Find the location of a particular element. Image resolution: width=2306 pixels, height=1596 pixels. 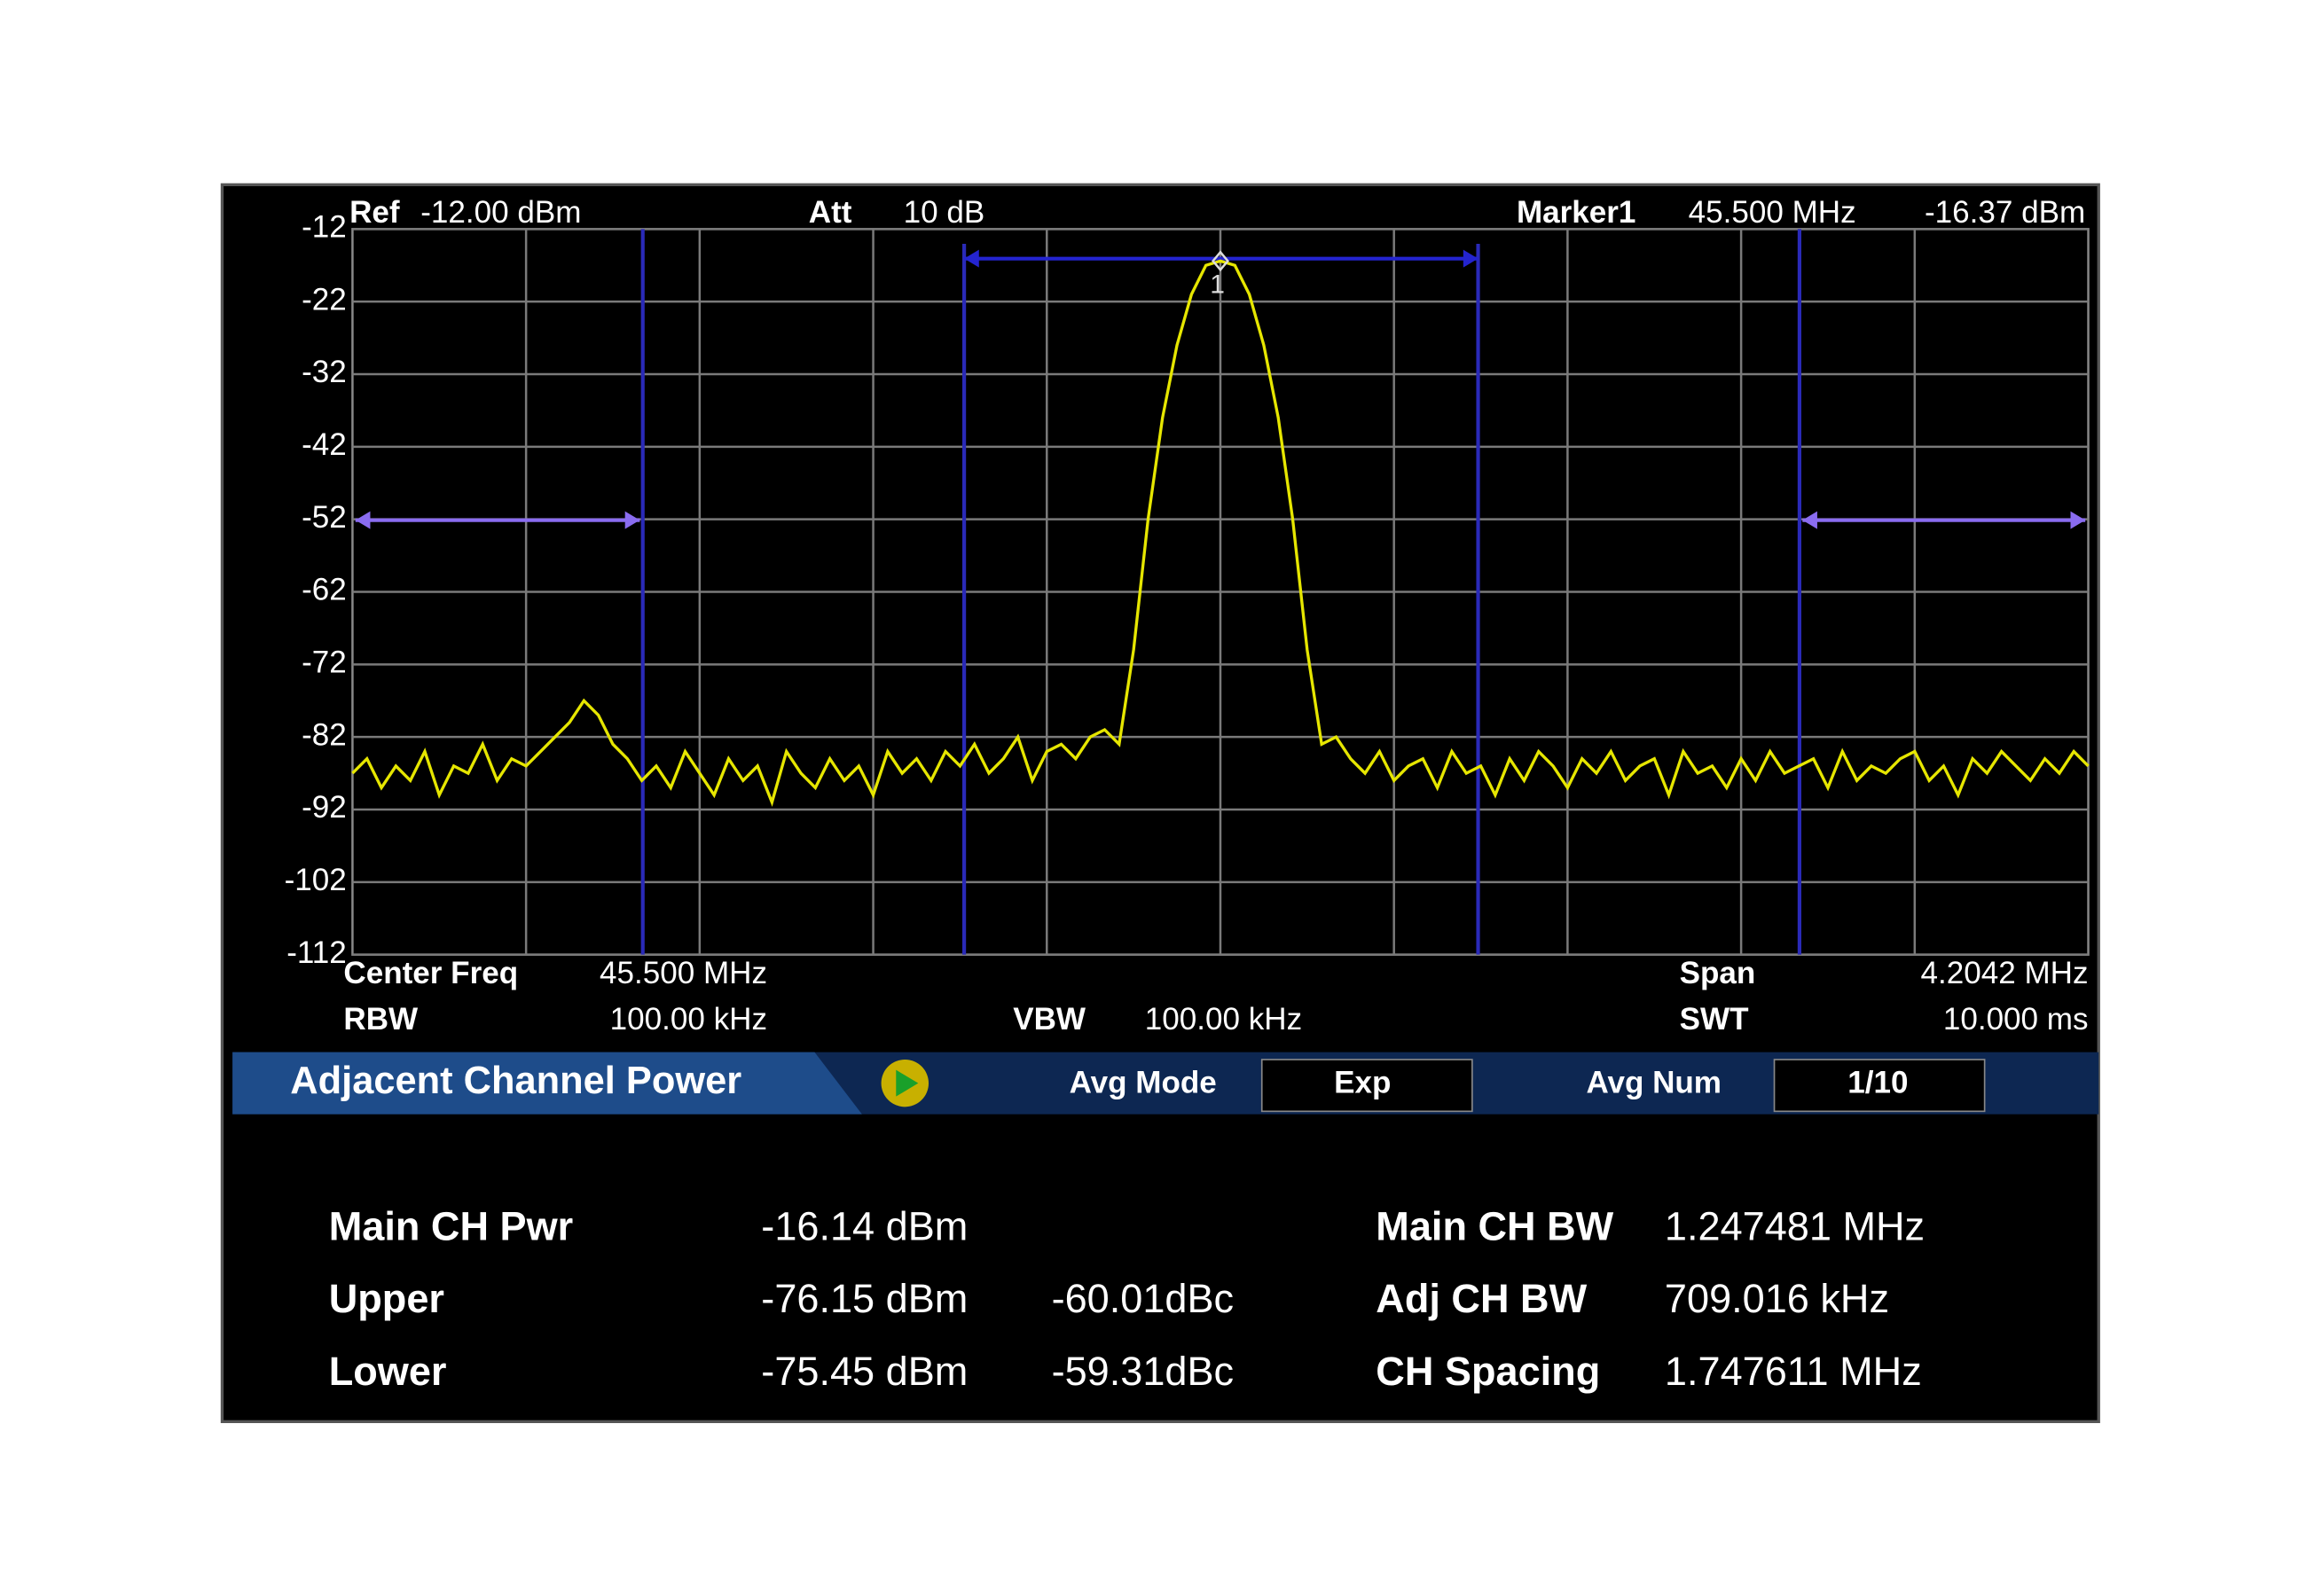

rbw: 100.00 kHz is located at coordinates (688, 1020).